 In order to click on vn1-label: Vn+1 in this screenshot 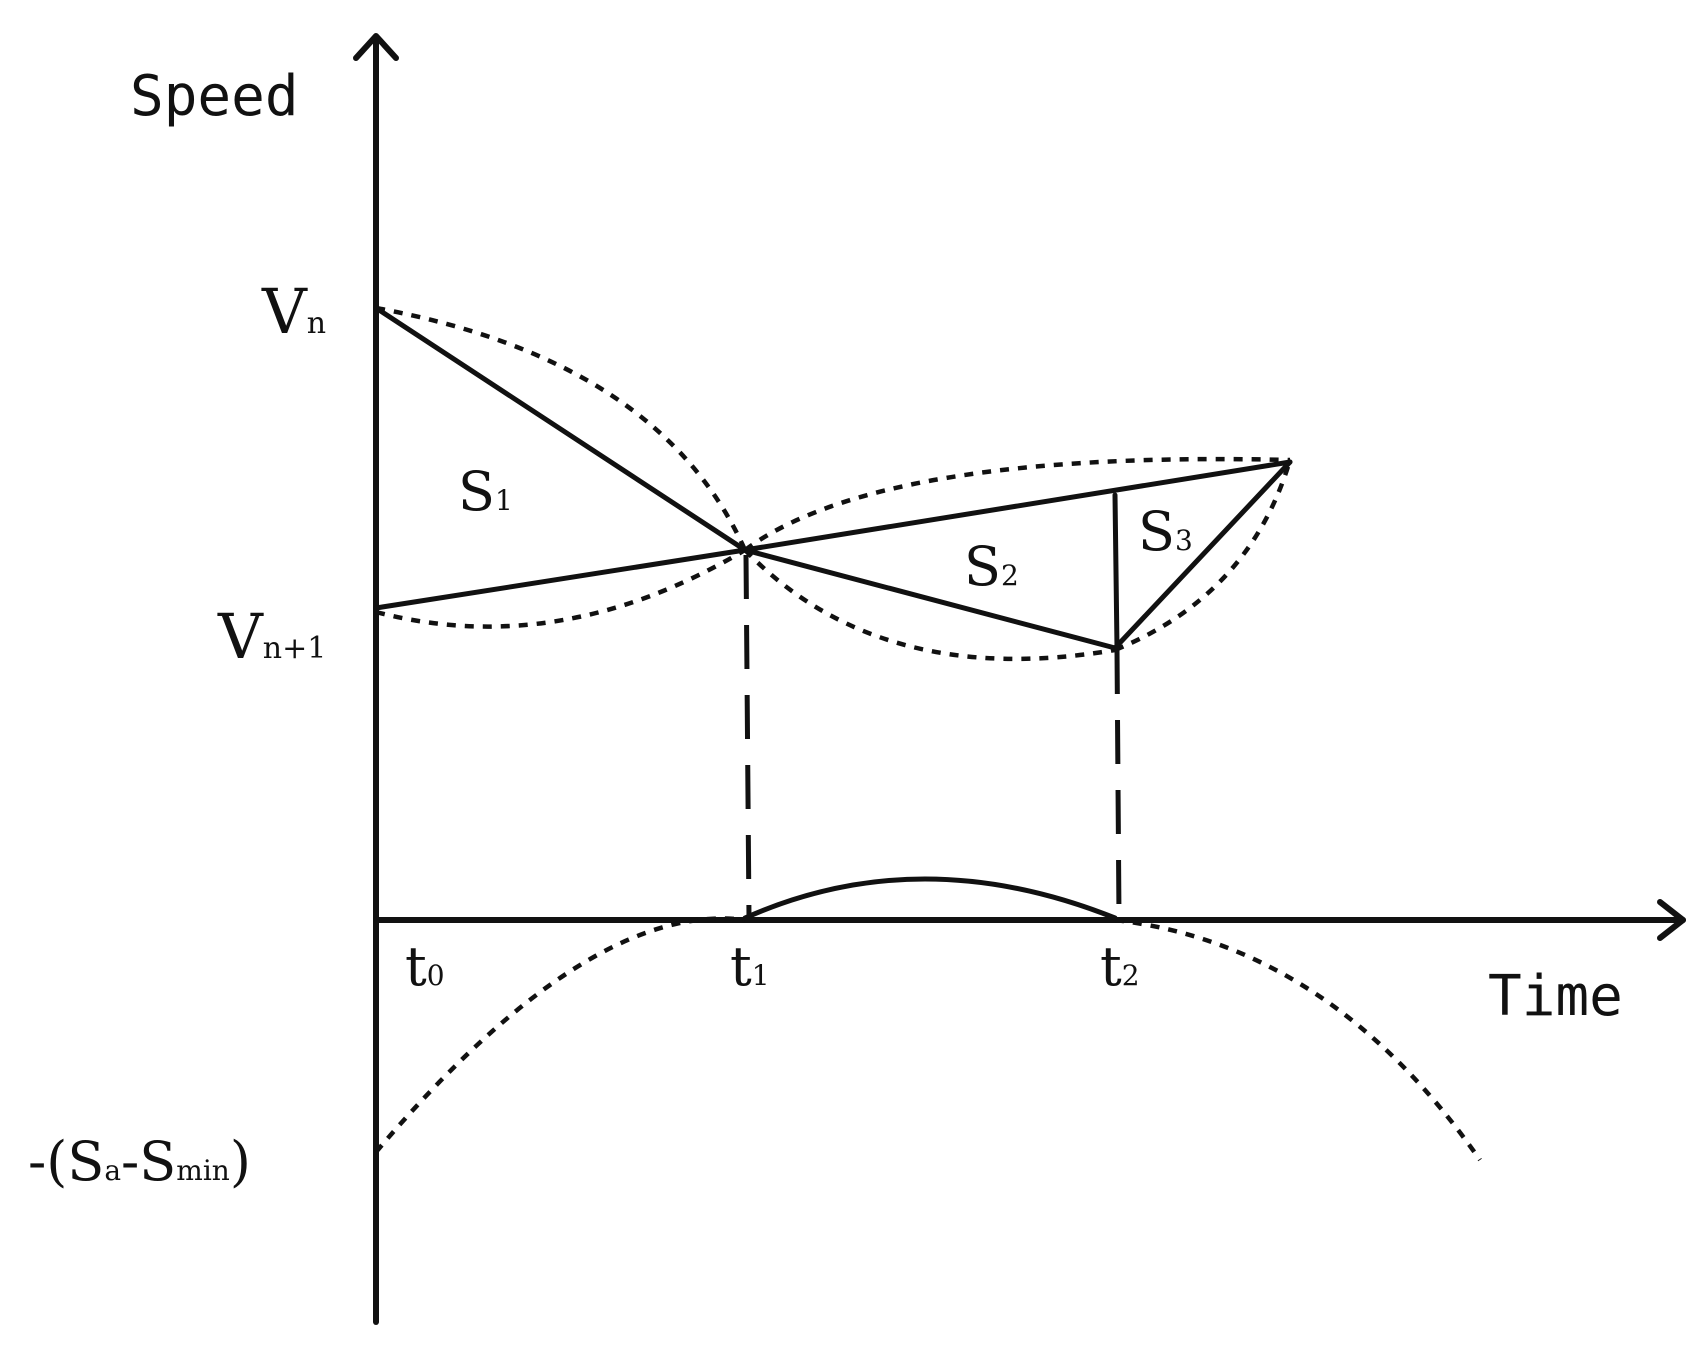, I will do `click(271, 636)`.